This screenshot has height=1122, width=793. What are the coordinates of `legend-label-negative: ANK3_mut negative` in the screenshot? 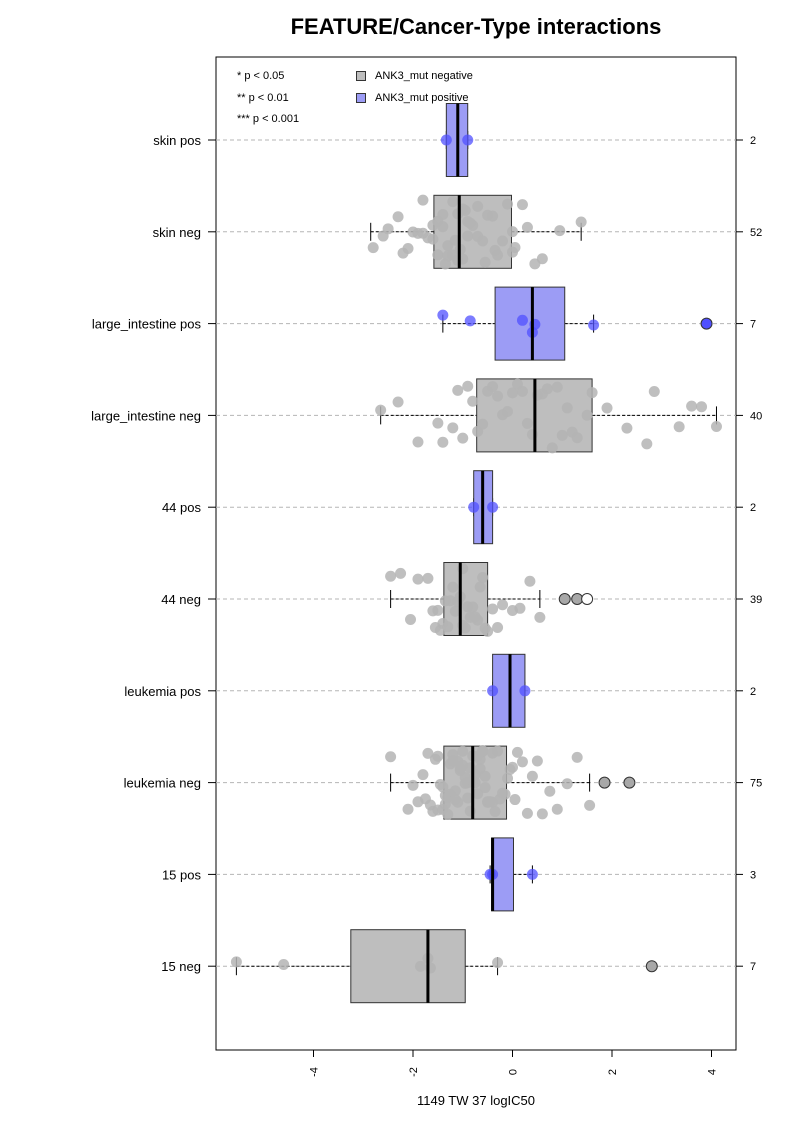 It's located at (424, 76).